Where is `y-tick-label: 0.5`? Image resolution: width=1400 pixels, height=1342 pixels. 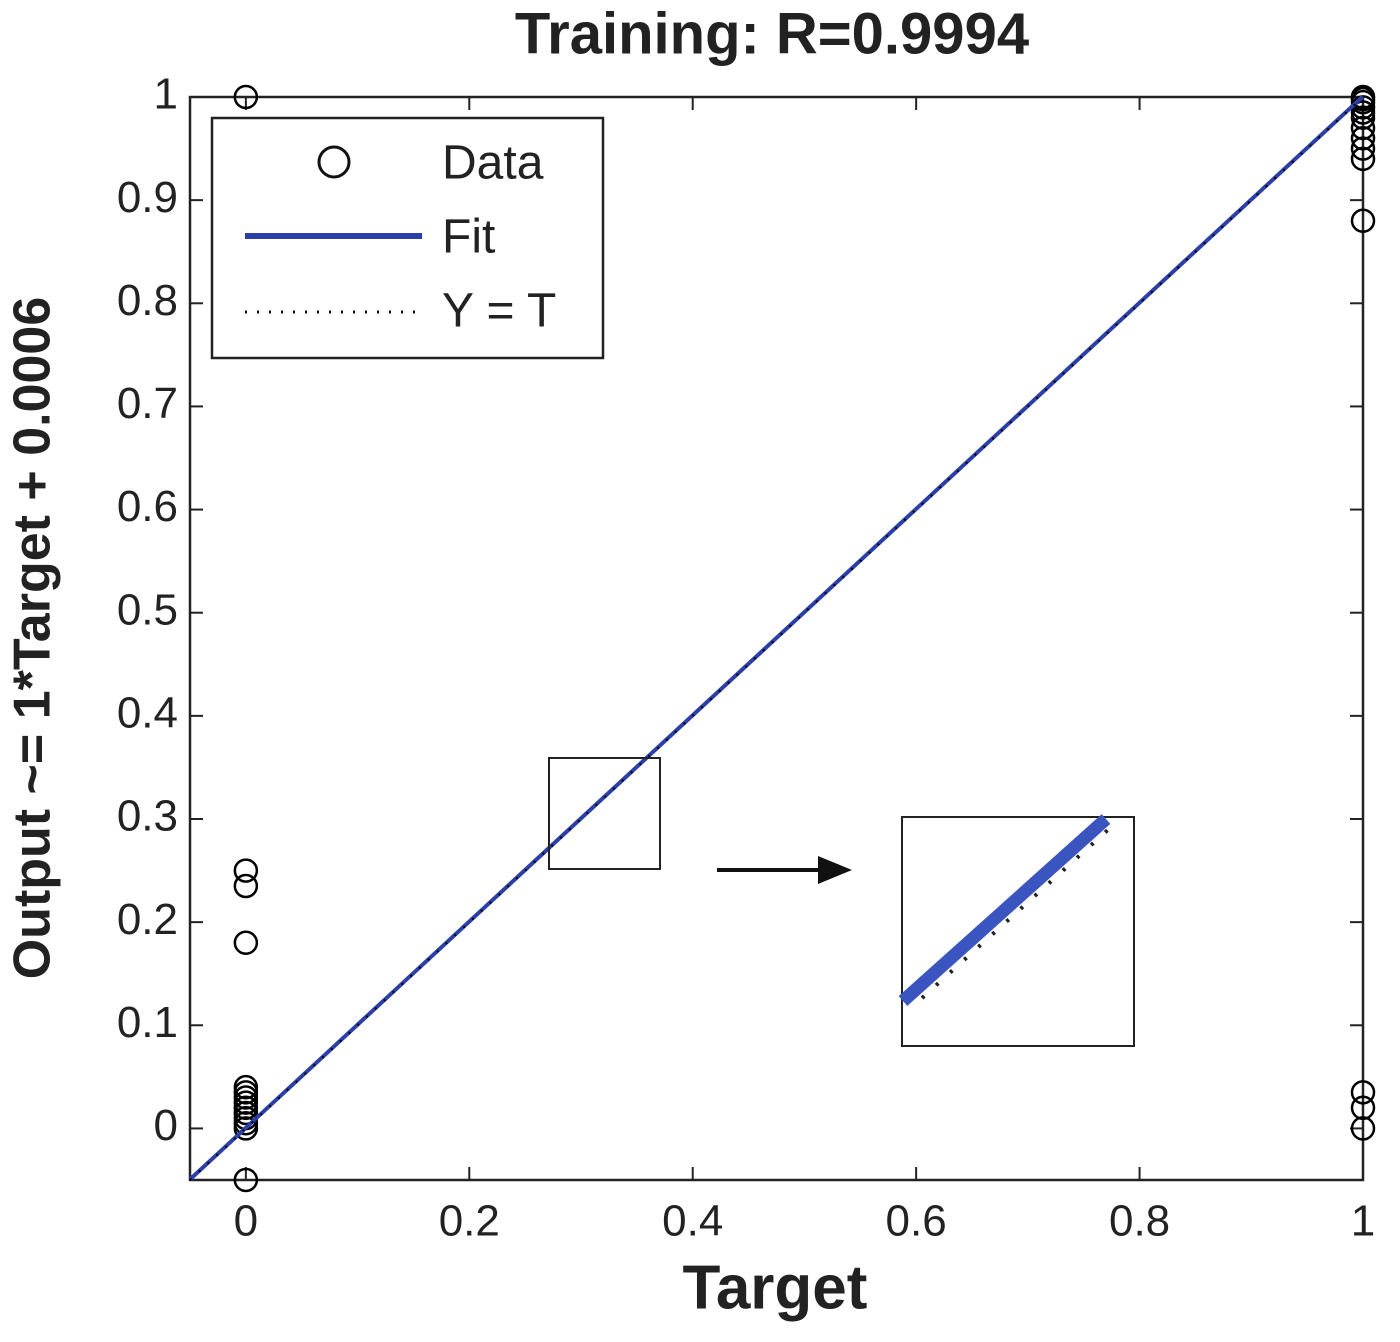
y-tick-label: 0.5 is located at coordinates (147, 609).